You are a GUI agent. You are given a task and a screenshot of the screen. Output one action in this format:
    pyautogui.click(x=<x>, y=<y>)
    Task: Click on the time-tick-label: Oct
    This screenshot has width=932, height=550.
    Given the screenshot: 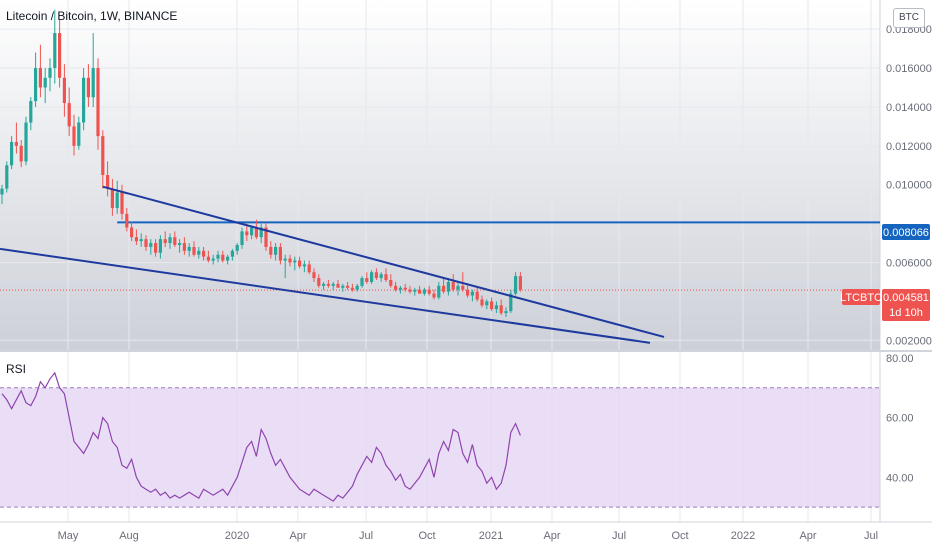 What is the action you would take?
    pyautogui.click(x=426, y=536)
    